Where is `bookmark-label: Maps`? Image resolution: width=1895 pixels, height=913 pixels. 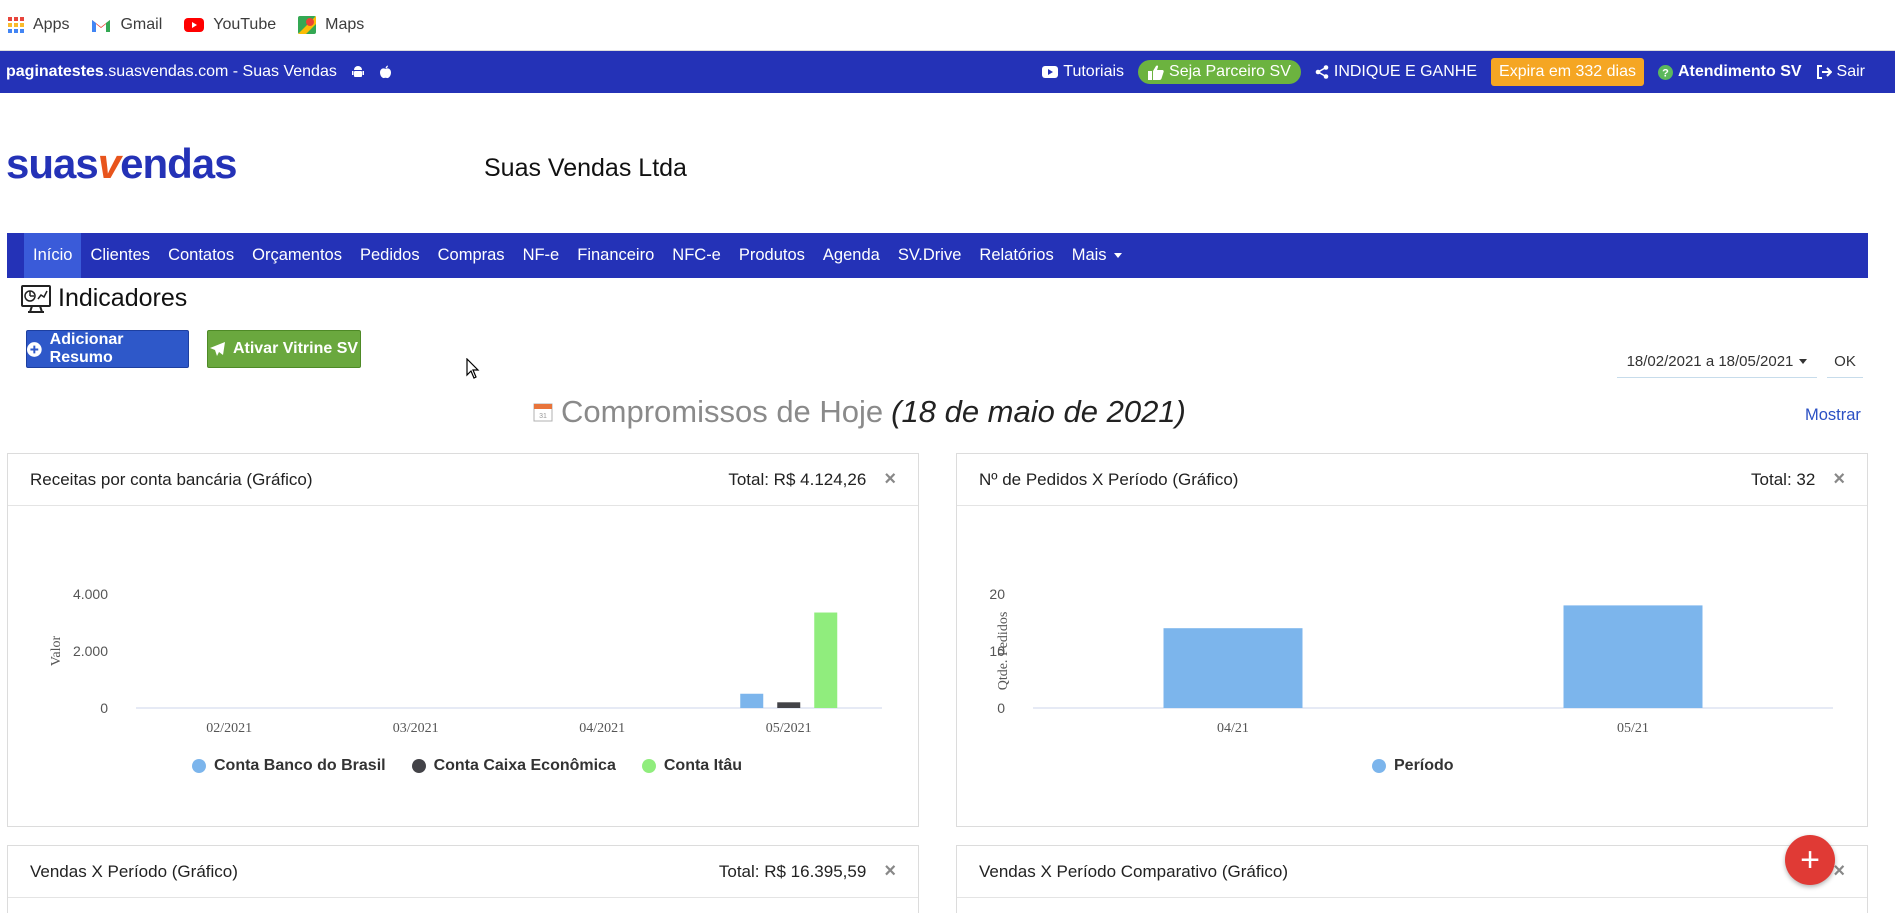 bookmark-label: Maps is located at coordinates (345, 24).